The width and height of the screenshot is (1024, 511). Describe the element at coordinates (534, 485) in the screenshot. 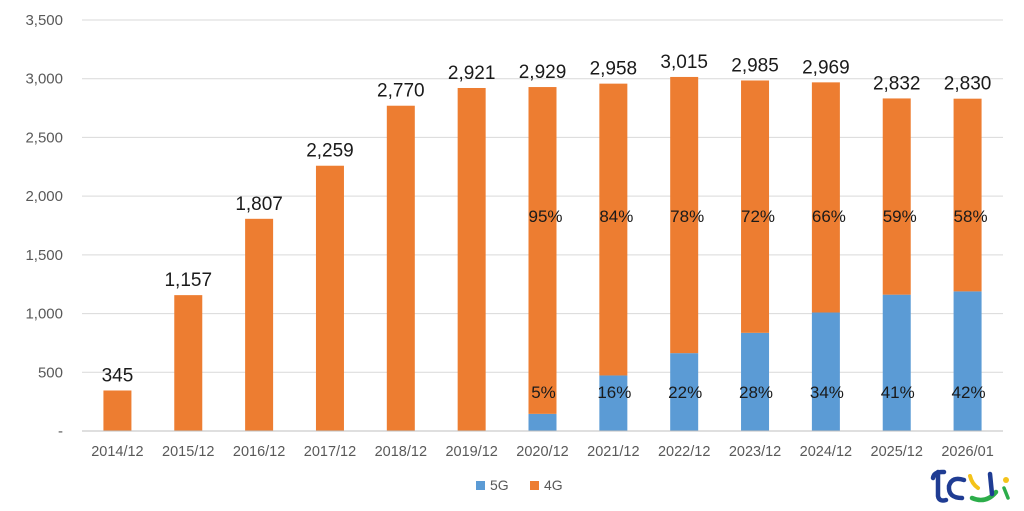

I see `legend-swatch-4g` at that location.